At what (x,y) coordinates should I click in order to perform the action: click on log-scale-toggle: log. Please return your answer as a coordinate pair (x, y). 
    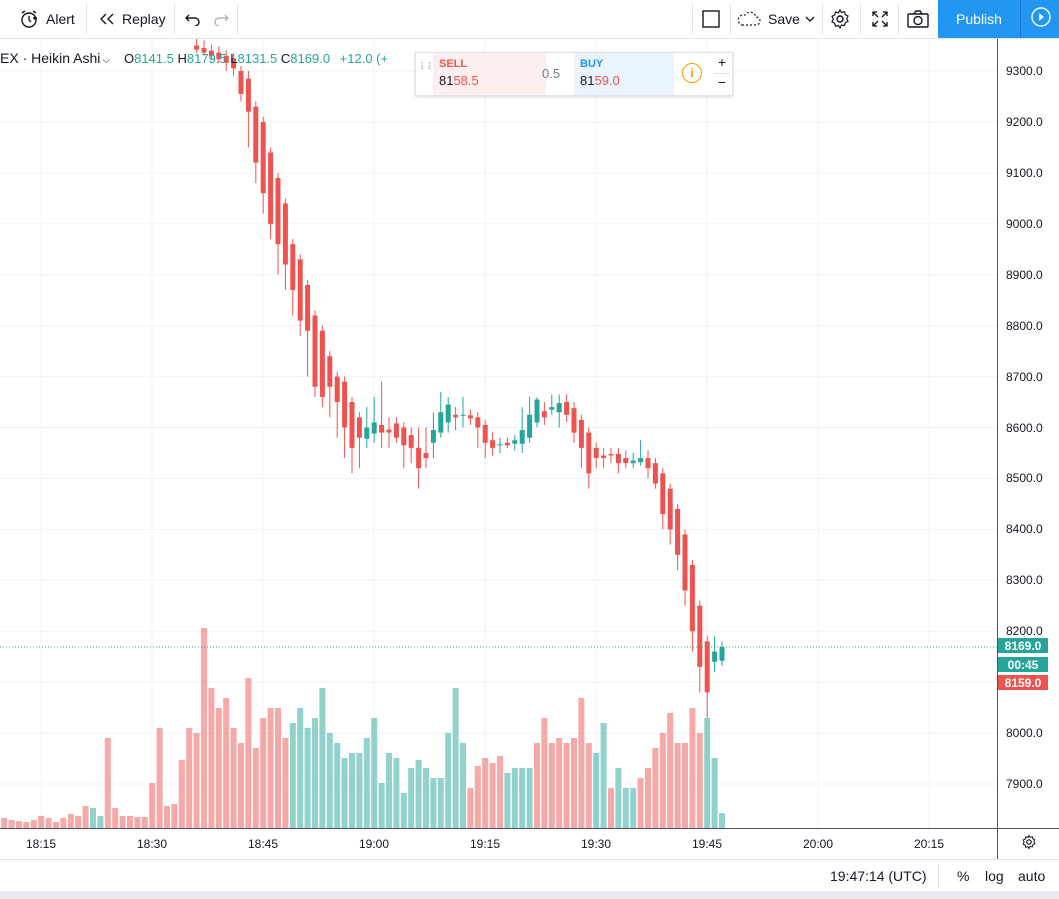
    Looking at the image, I should click on (994, 876).